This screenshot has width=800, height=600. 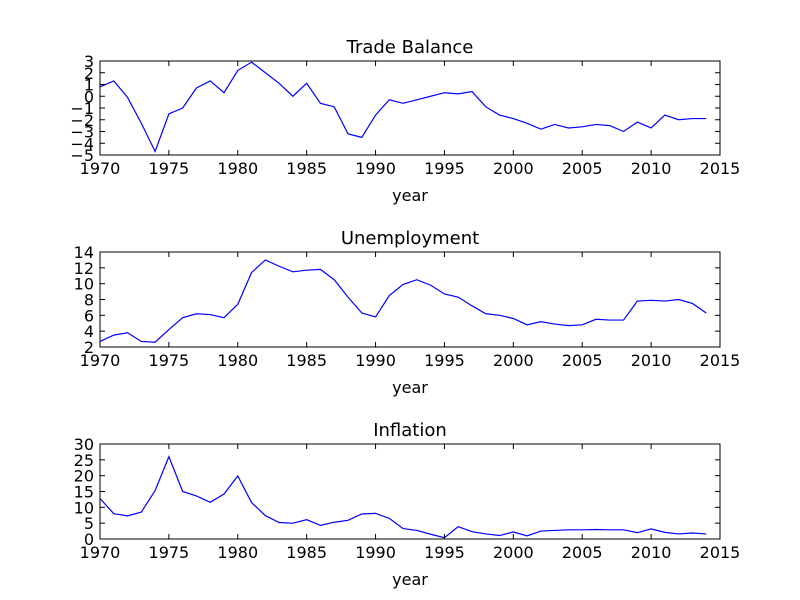 What do you see at coordinates (82, 143) in the screenshot?
I see `panel-1-ytick-label: −4` at bounding box center [82, 143].